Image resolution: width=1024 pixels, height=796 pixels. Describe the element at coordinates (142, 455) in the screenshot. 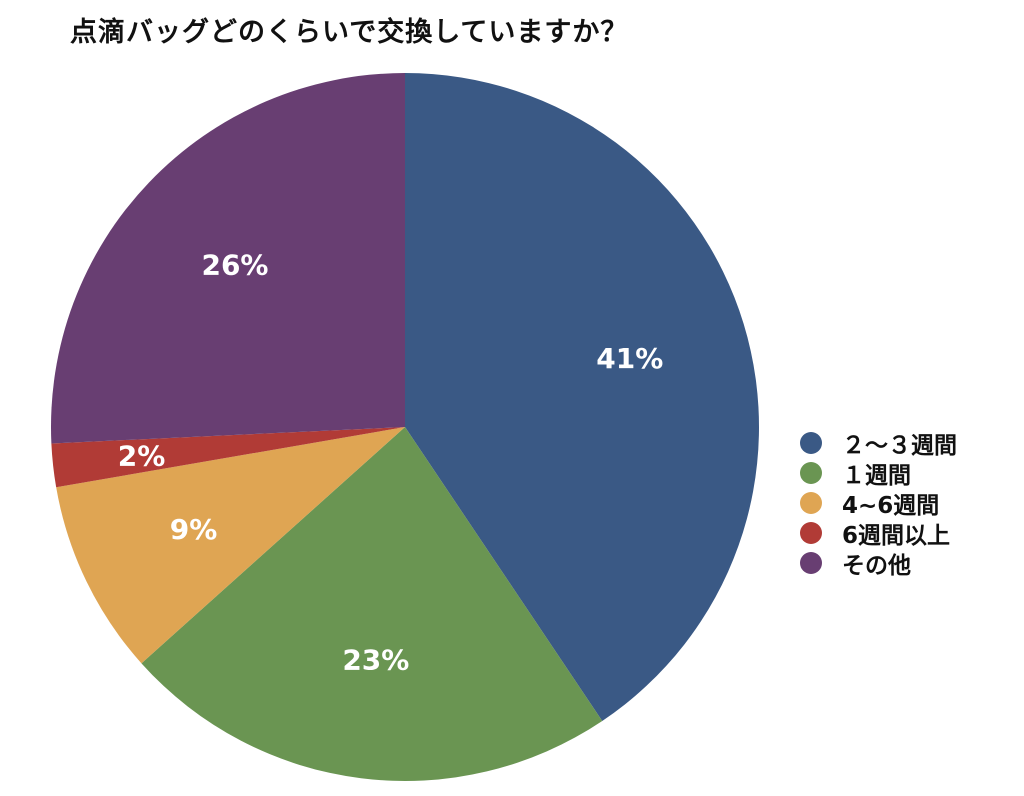

I see `slice-percent-label: 2%` at that location.